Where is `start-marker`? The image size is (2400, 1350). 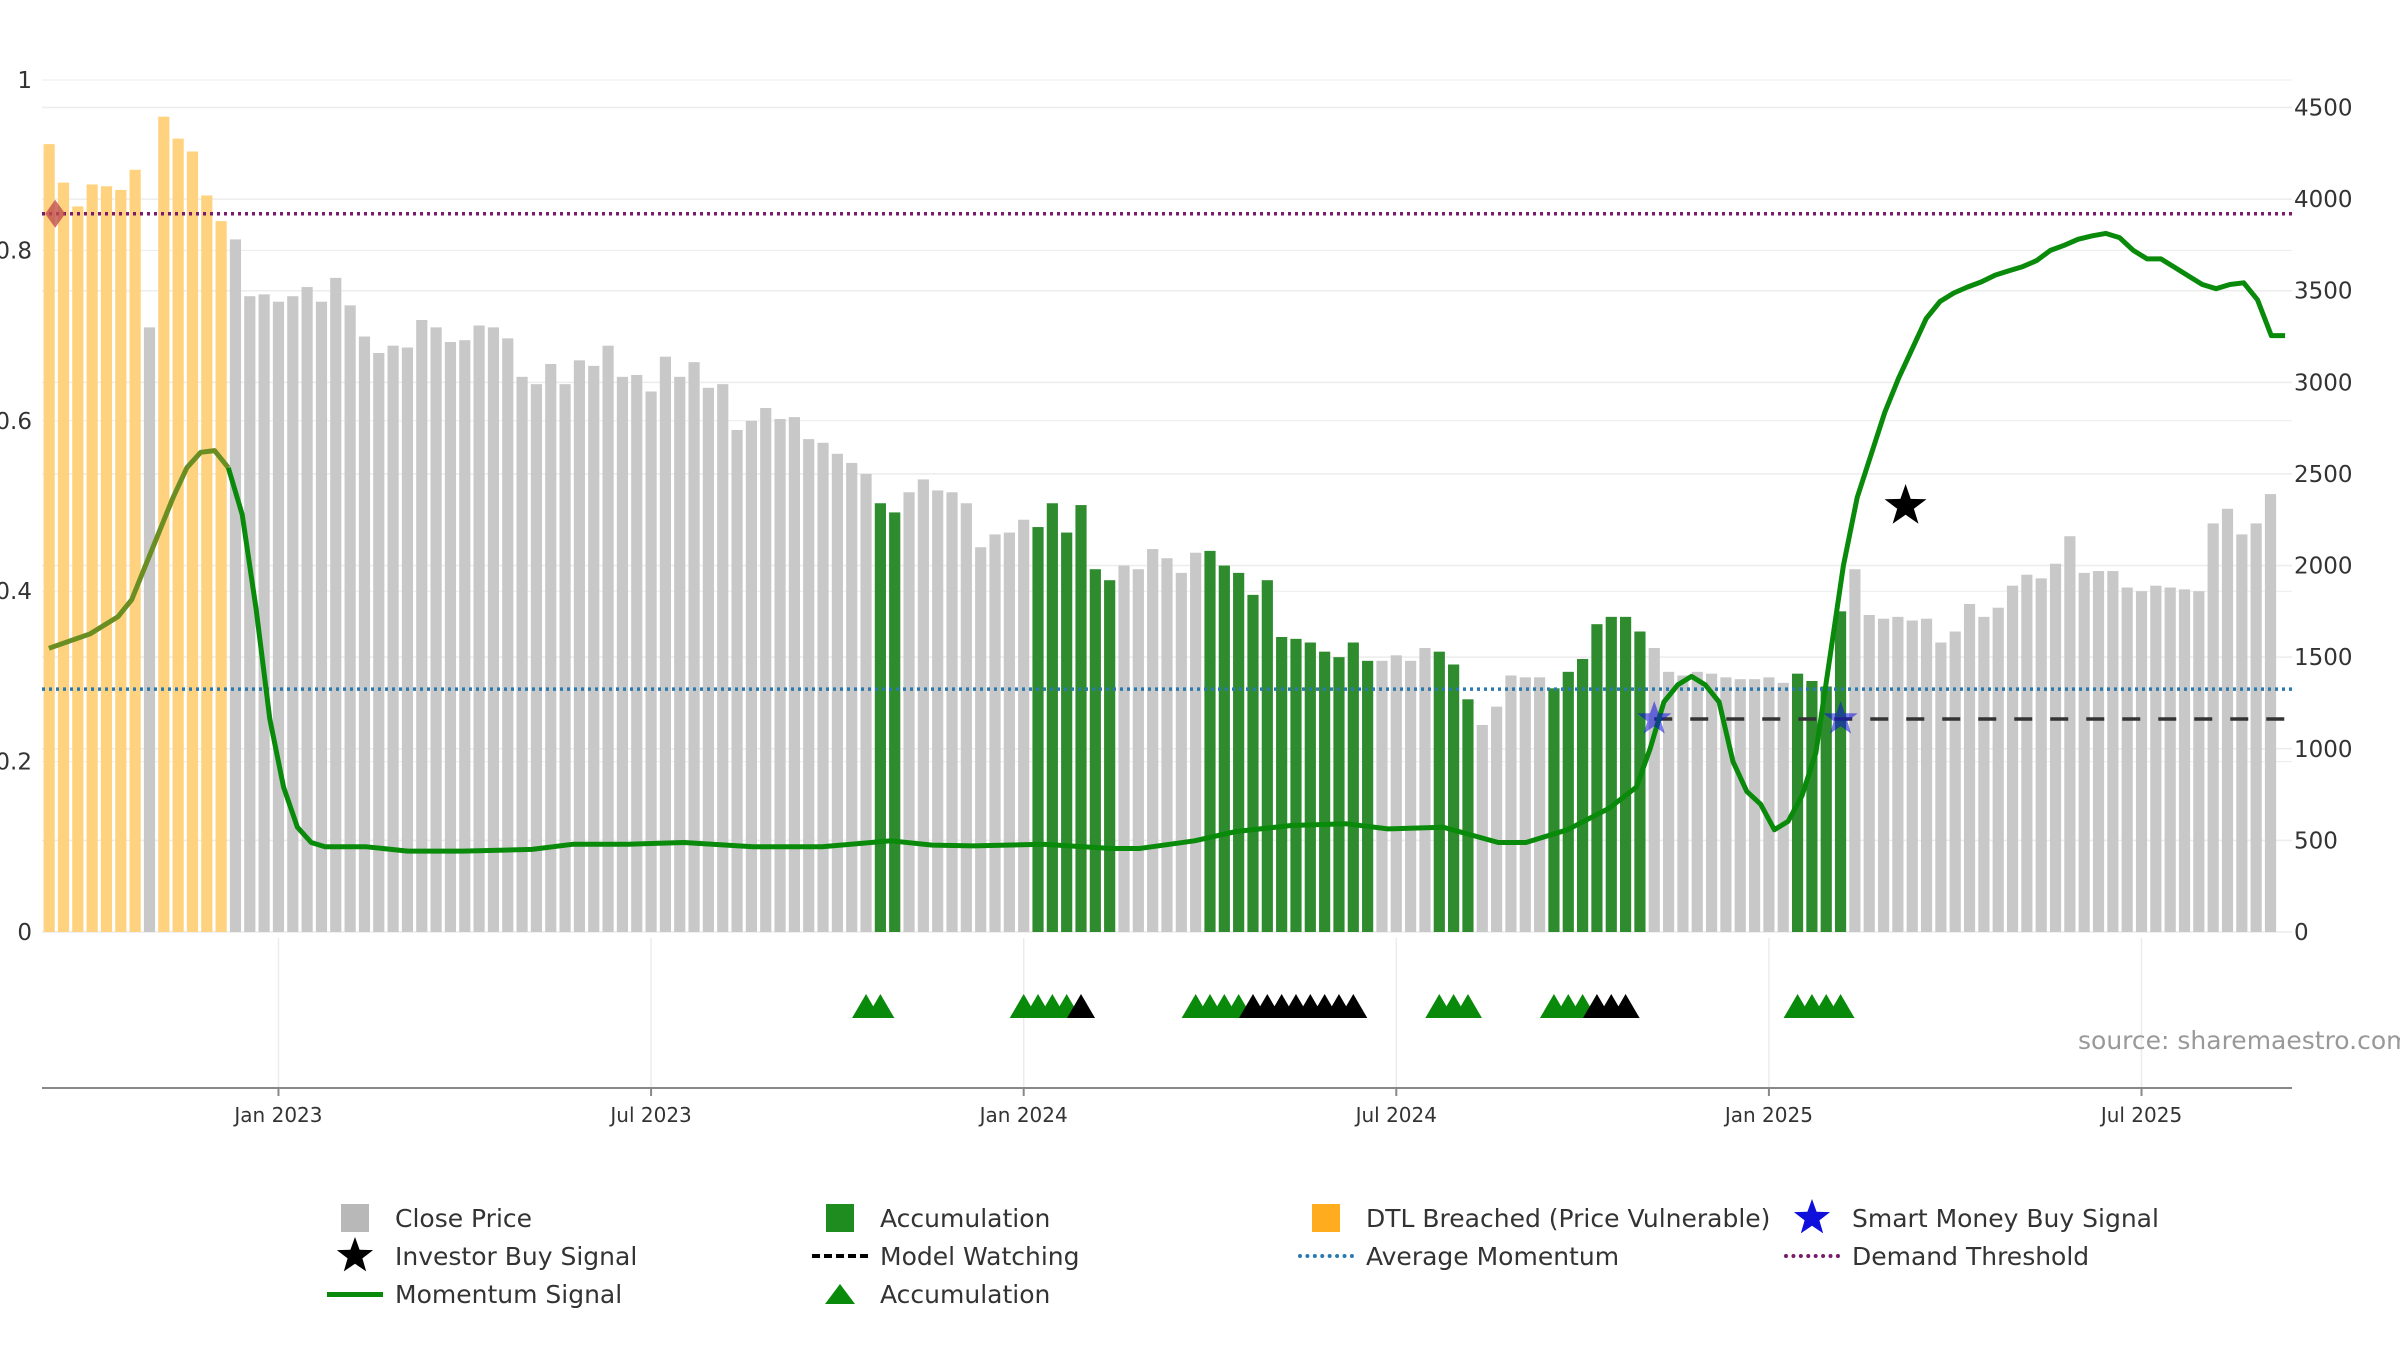
start-marker is located at coordinates (55, 213).